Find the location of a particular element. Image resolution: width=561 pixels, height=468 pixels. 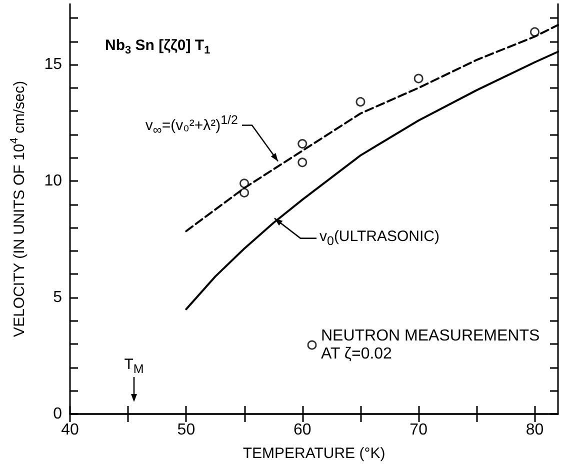

x-tick-label: 40 is located at coordinates (70, 430).